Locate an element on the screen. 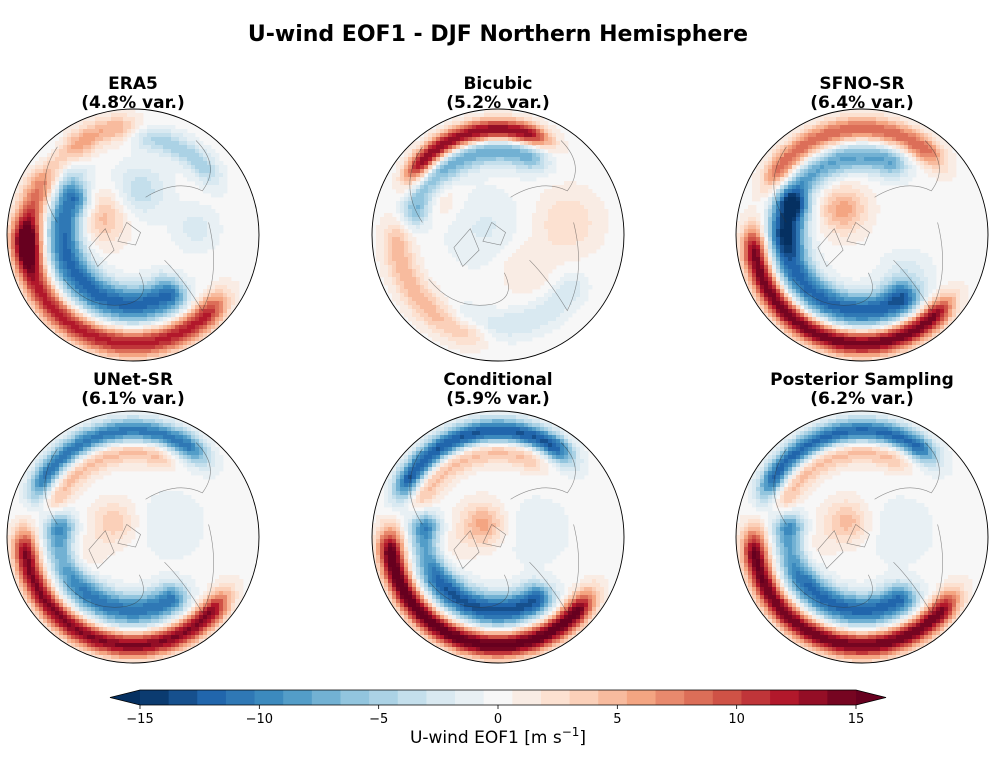 This screenshot has height=770, width=996. field-posterior is located at coordinates (862, 537).